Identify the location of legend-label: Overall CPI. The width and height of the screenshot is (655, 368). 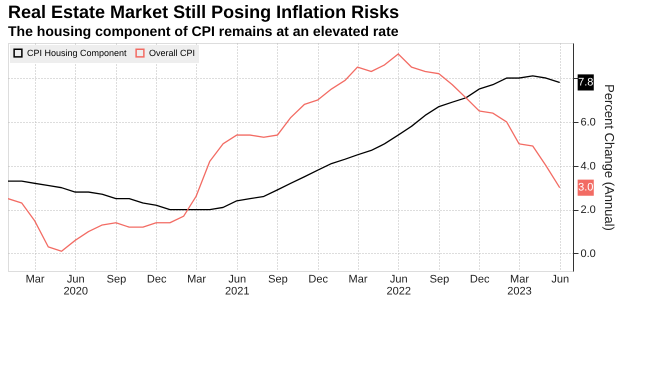
(172, 53).